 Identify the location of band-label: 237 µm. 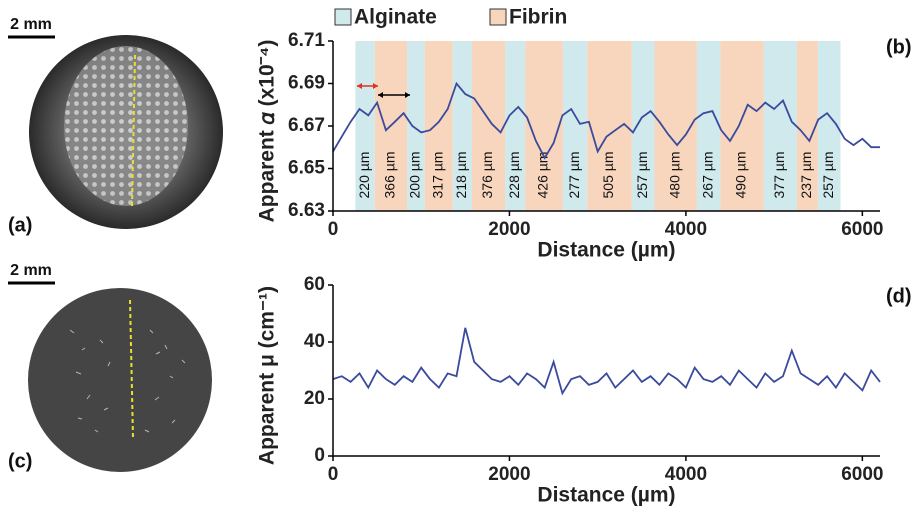
(806, 175).